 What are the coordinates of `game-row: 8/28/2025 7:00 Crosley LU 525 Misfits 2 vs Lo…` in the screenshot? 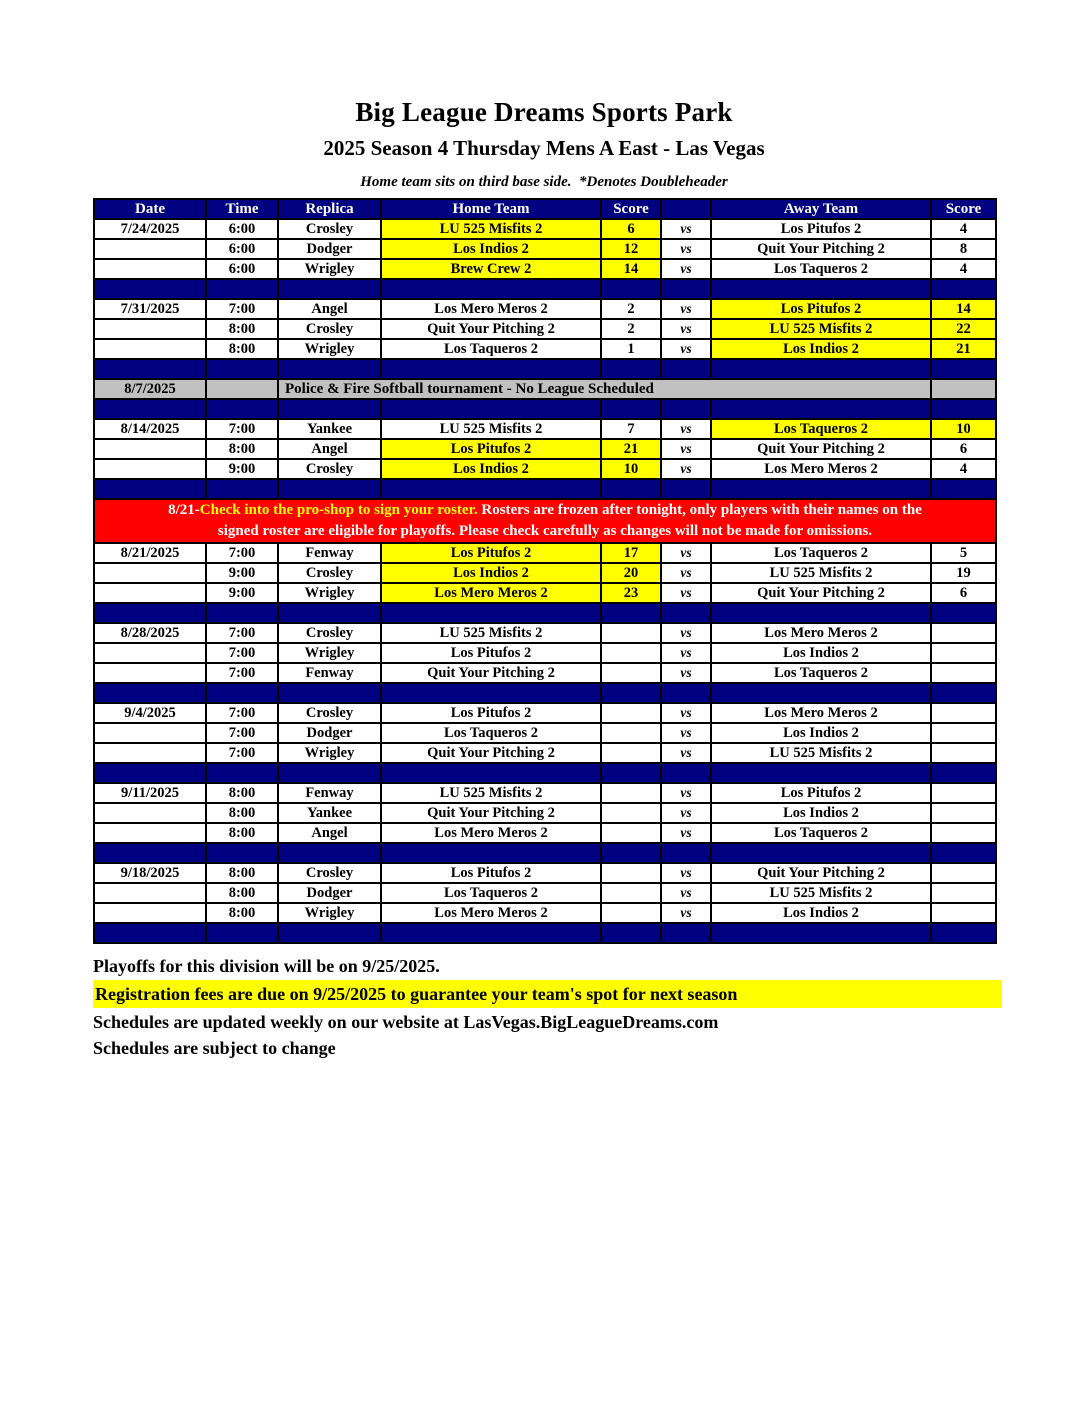 It's located at (545, 633).